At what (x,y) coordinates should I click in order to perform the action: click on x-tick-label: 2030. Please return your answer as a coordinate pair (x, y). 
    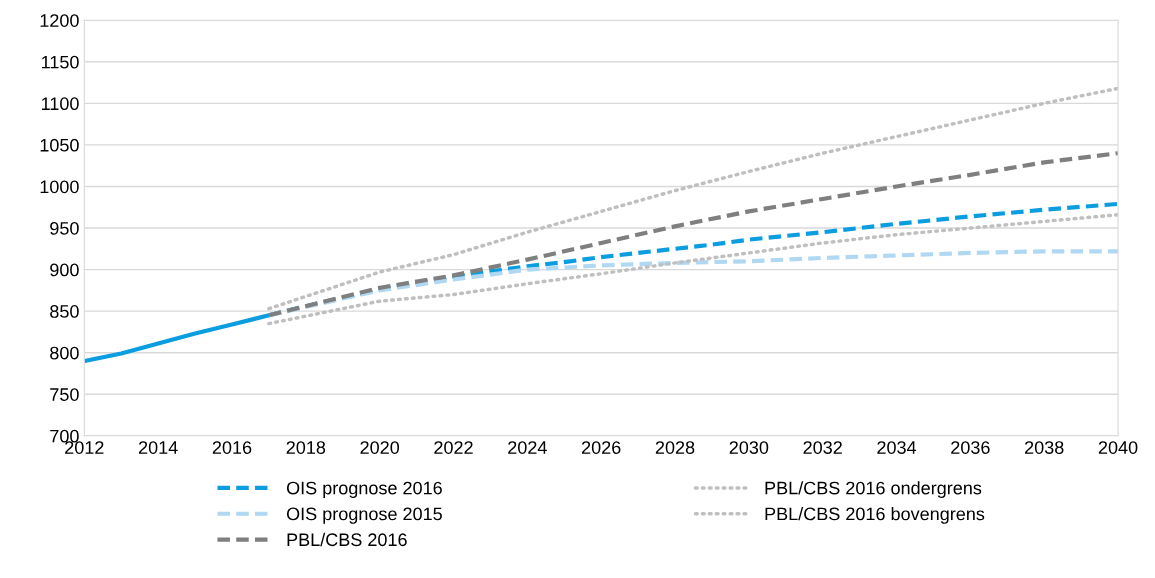
    Looking at the image, I should click on (749, 447).